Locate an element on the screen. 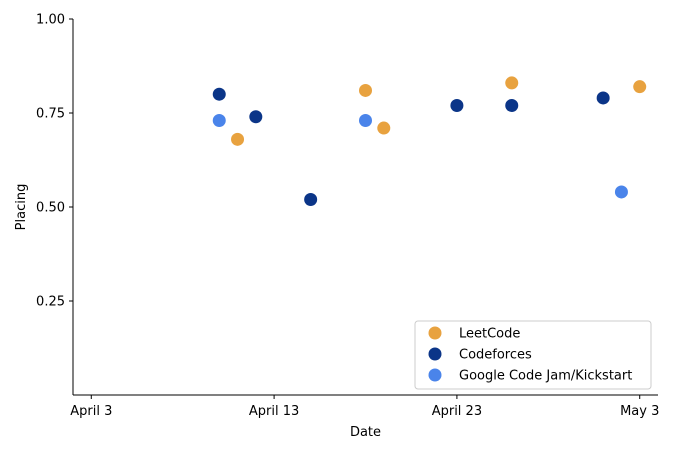 This screenshot has width=679, height=449. y-axis-label: Placing is located at coordinates (21, 207).